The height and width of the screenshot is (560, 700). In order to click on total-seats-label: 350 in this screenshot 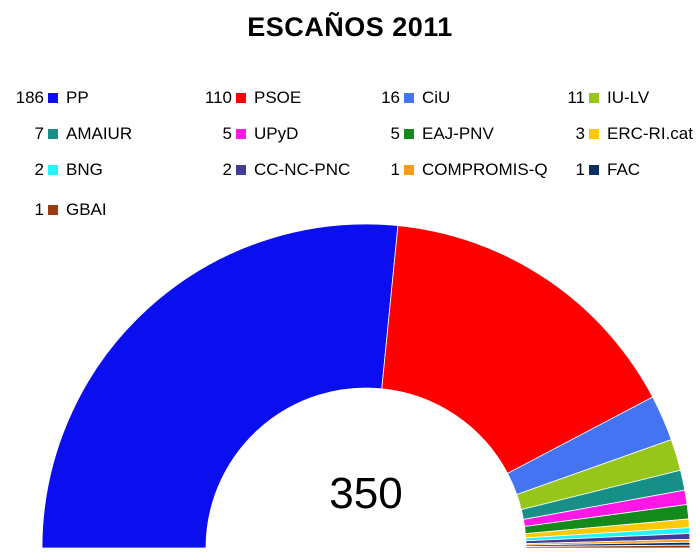, I will do `click(365, 493)`.